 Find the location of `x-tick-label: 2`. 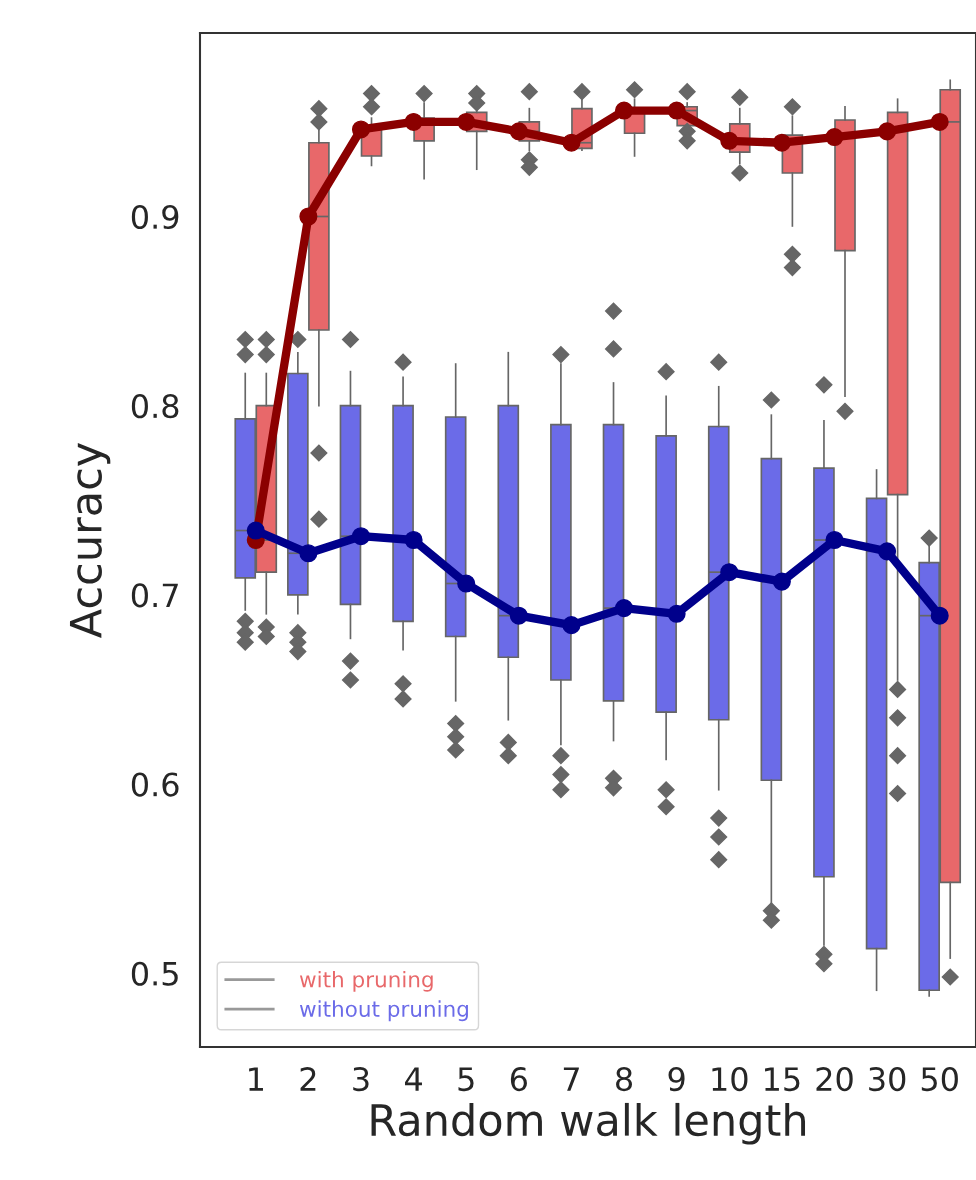

x-tick-label: 2 is located at coordinates (308, 1079).